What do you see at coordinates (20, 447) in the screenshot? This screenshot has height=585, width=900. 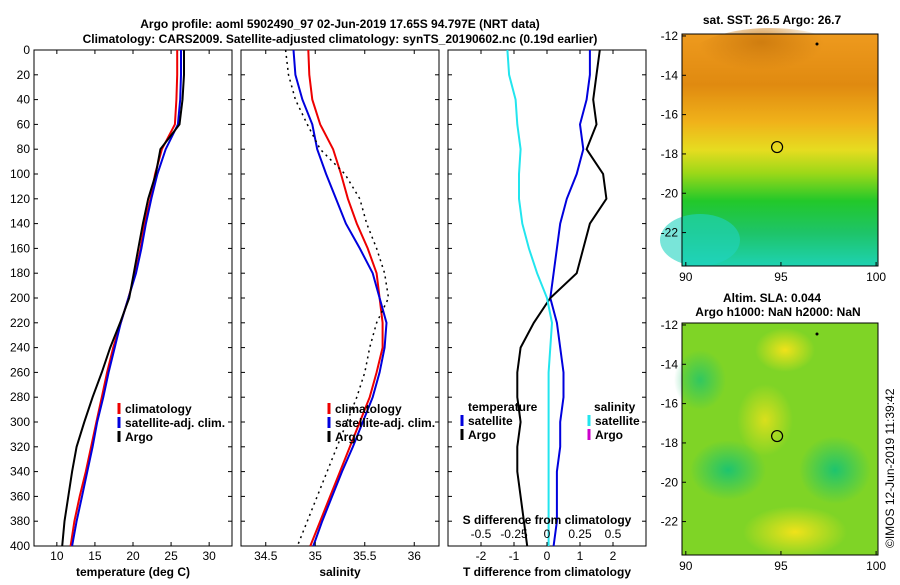 I see `depth-tick-label: 320` at bounding box center [20, 447].